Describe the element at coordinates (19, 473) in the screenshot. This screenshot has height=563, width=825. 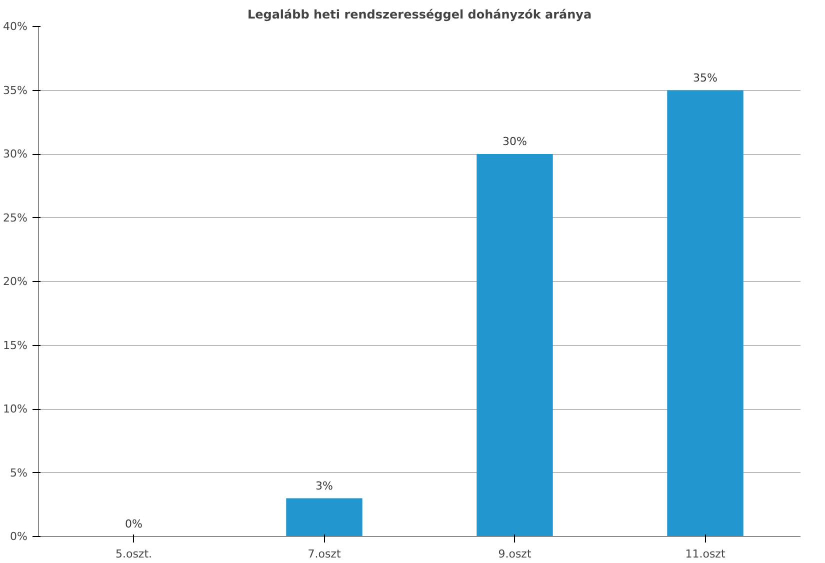
I see `y-tick-label: 5%` at that location.